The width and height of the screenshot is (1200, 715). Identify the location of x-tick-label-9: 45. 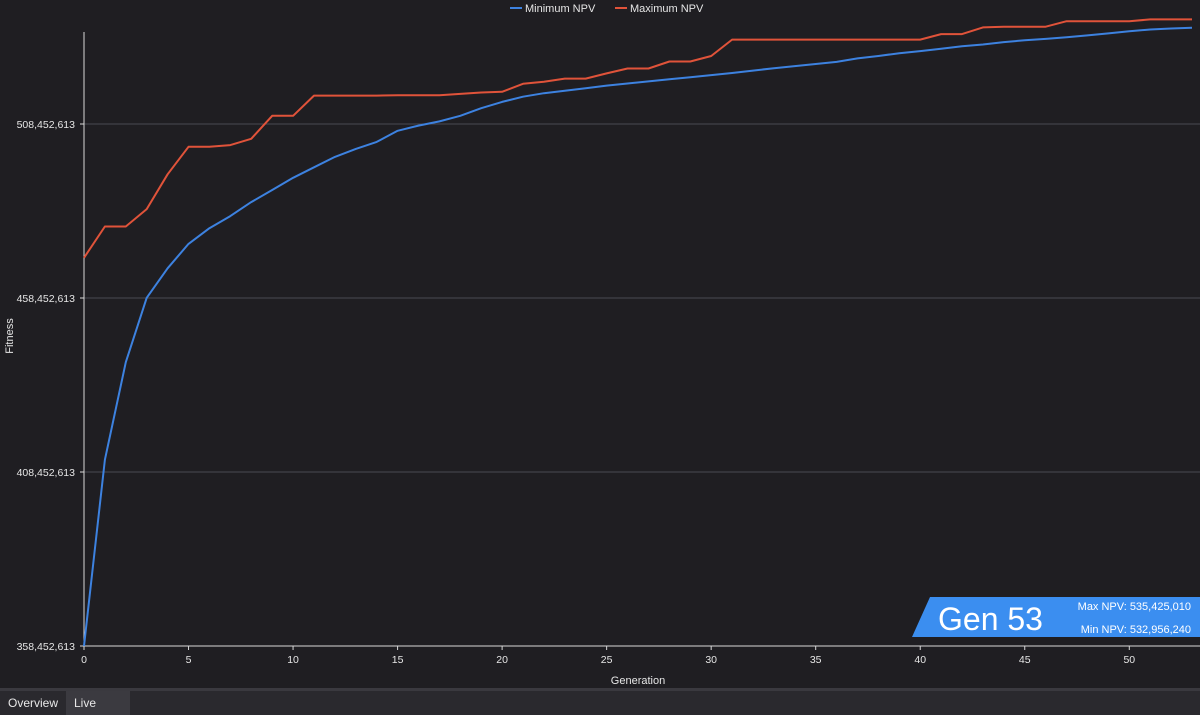
(1025, 660).